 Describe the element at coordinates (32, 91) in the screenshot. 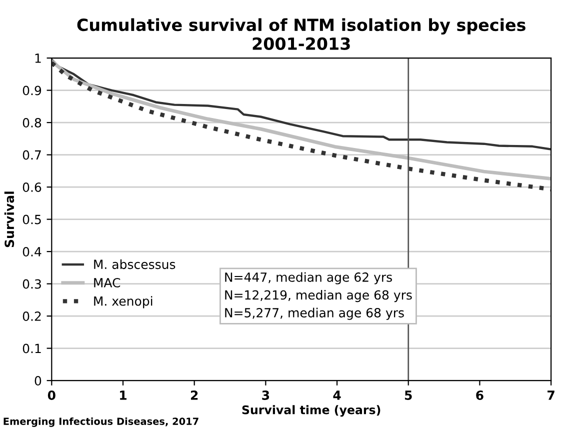

I see `y-tick-label: 0.9` at that location.